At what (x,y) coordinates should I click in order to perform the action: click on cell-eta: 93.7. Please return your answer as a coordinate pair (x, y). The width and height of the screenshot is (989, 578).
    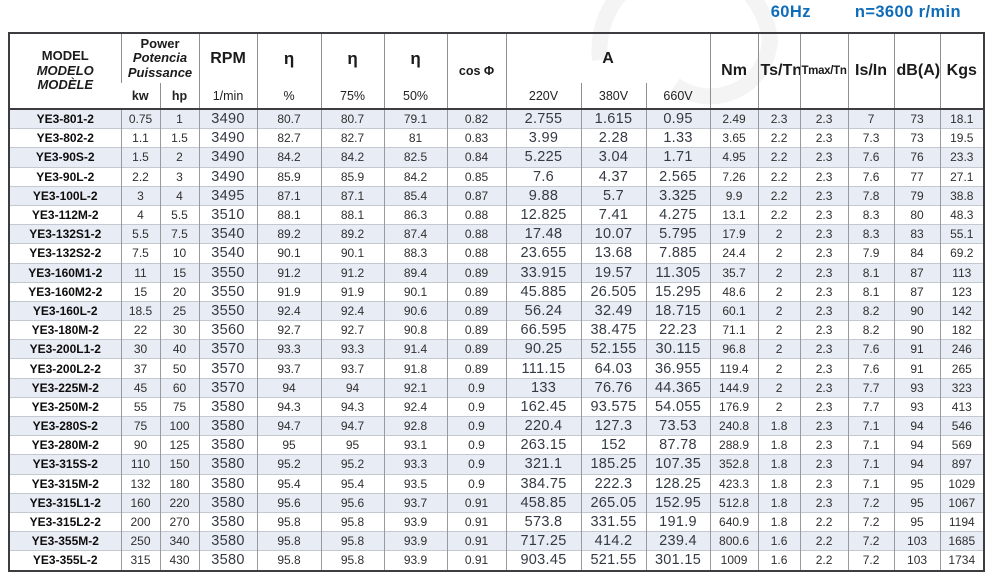
    Looking at the image, I should click on (289, 368).